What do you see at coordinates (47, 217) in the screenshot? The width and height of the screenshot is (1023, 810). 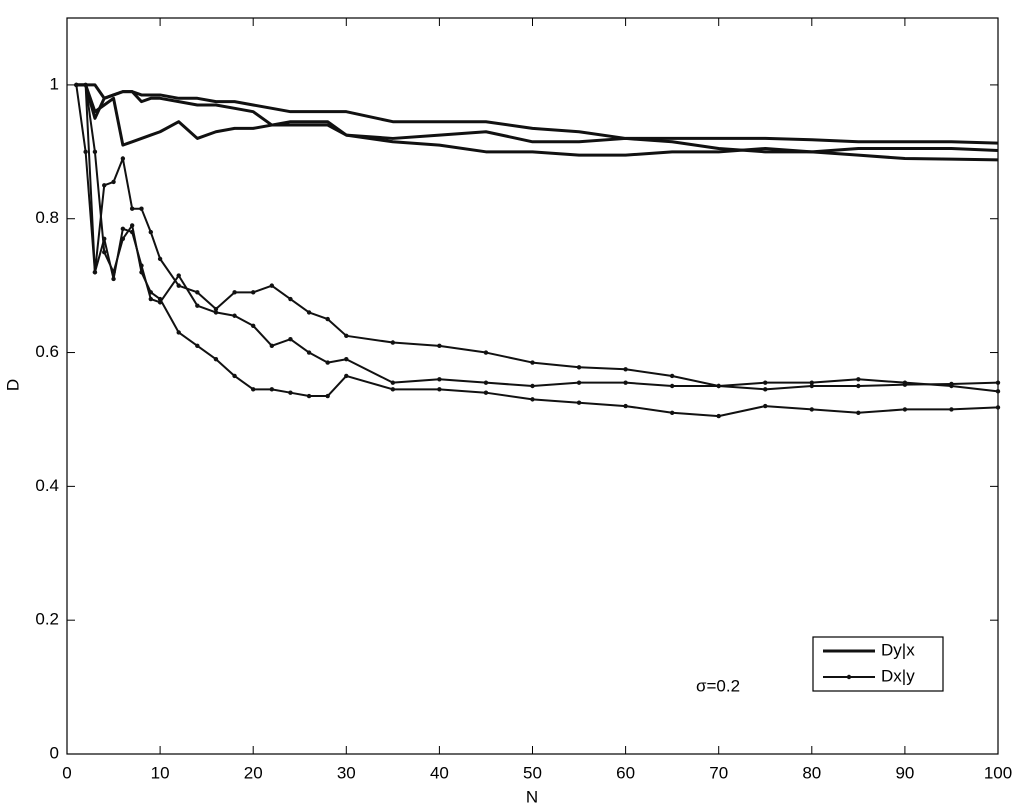 I see `y-tick-label: 0.8` at bounding box center [47, 217].